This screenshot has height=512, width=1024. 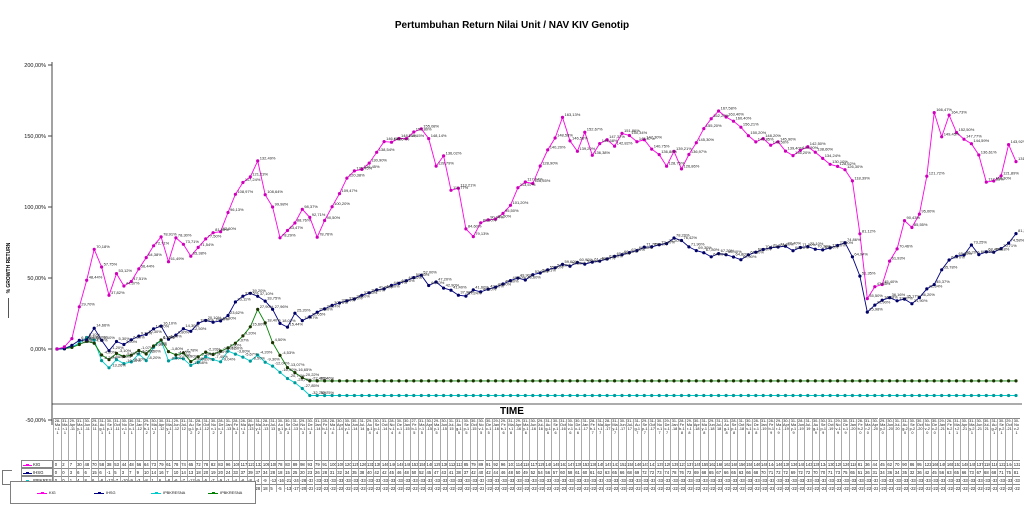 I want to click on table-date-header: 29-Dec-17, so click(x=666, y=439).